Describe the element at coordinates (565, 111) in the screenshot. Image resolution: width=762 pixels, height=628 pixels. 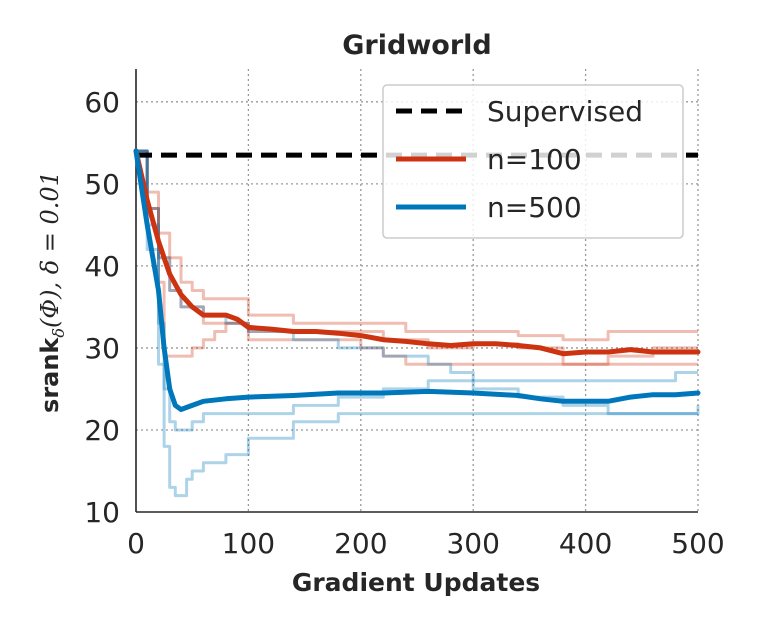
I see `legend-label-supervised: Supervised` at that location.